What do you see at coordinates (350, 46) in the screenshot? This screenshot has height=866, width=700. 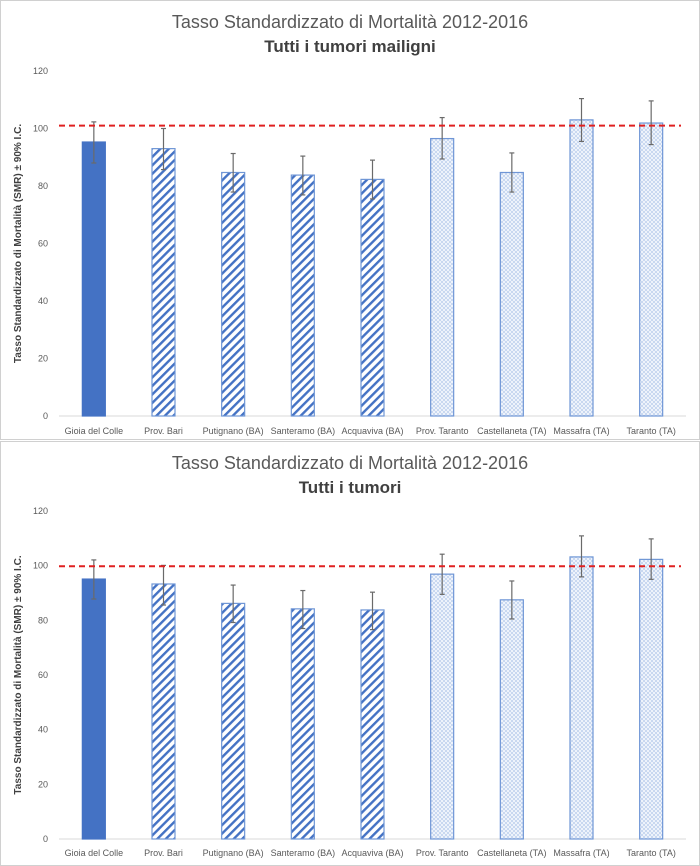 I see `chart-subtitle: Tutti i tumori mailigni` at bounding box center [350, 46].